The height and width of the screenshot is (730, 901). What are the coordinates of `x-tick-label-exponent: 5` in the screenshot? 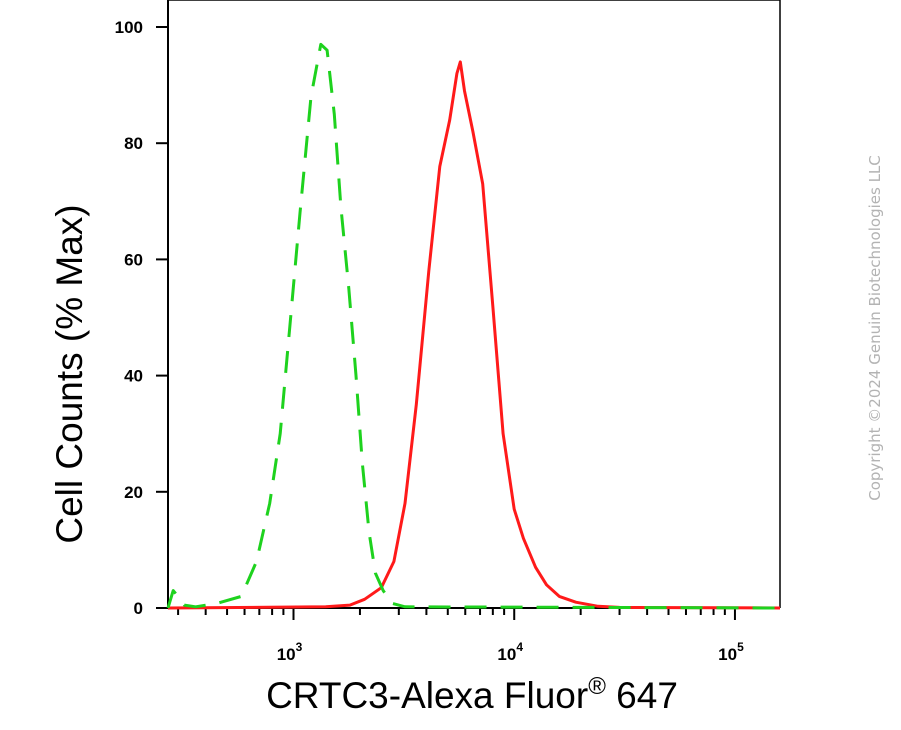 It's located at (740, 647).